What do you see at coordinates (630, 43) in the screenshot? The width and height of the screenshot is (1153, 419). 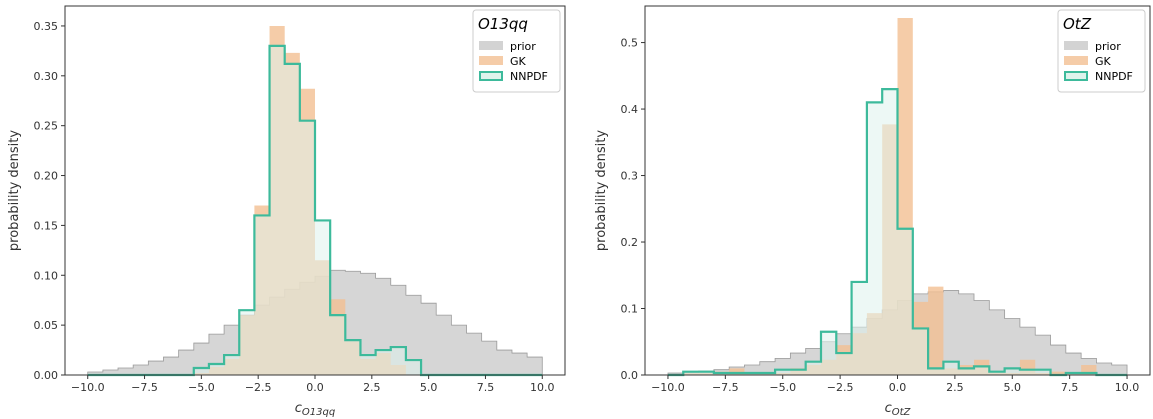 I see `y-tick-label: 0.5` at bounding box center [630, 43].